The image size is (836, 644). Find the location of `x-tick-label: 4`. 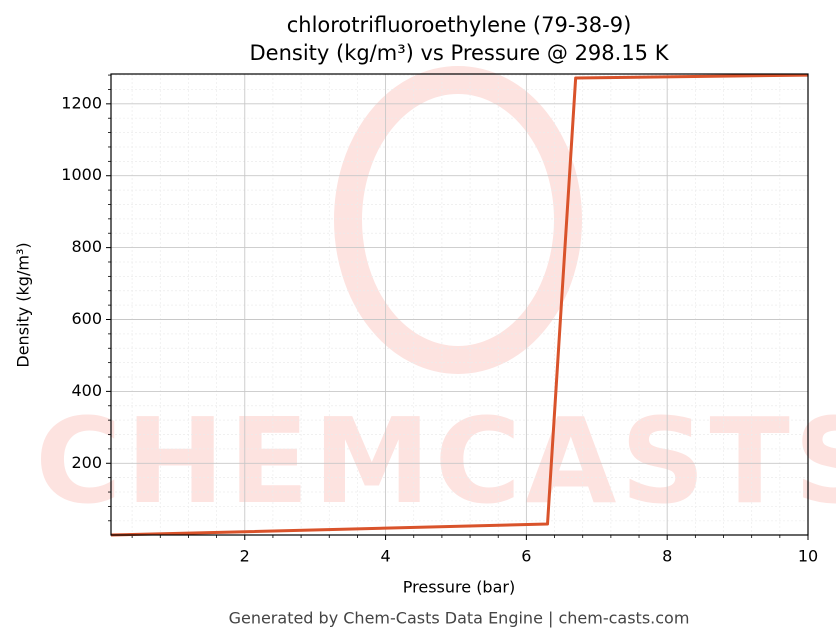

x-tick-label: 4 is located at coordinates (385, 556).